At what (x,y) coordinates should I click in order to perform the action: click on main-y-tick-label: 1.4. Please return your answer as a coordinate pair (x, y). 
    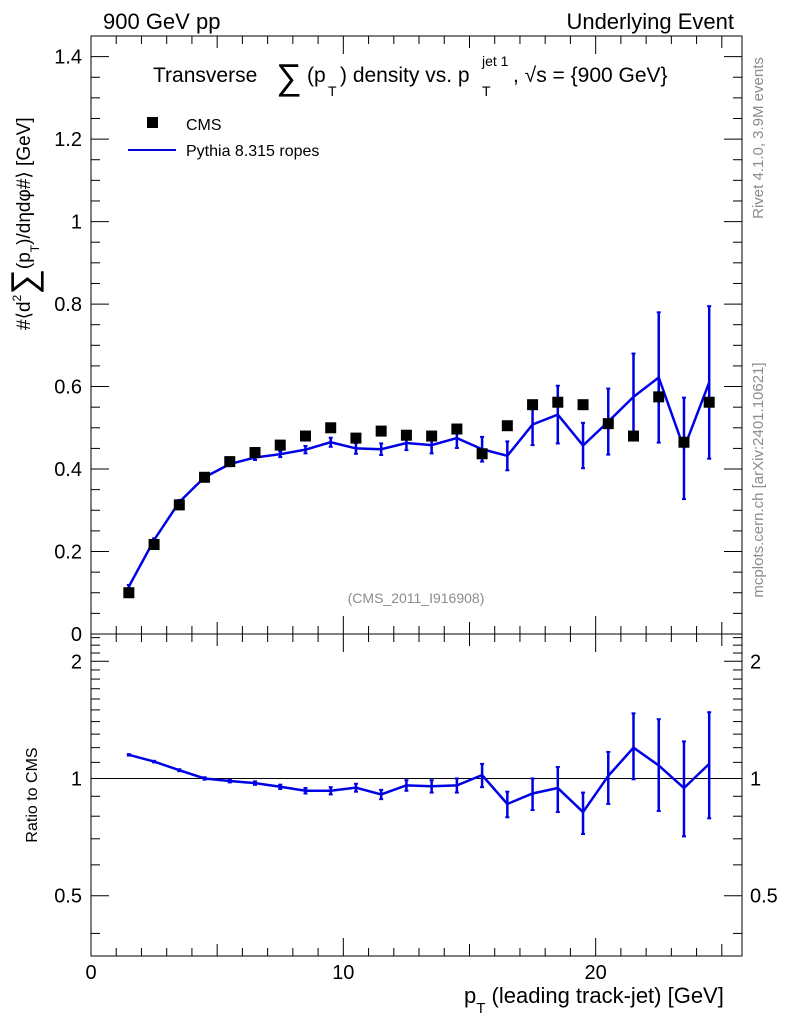
    Looking at the image, I should click on (68, 58).